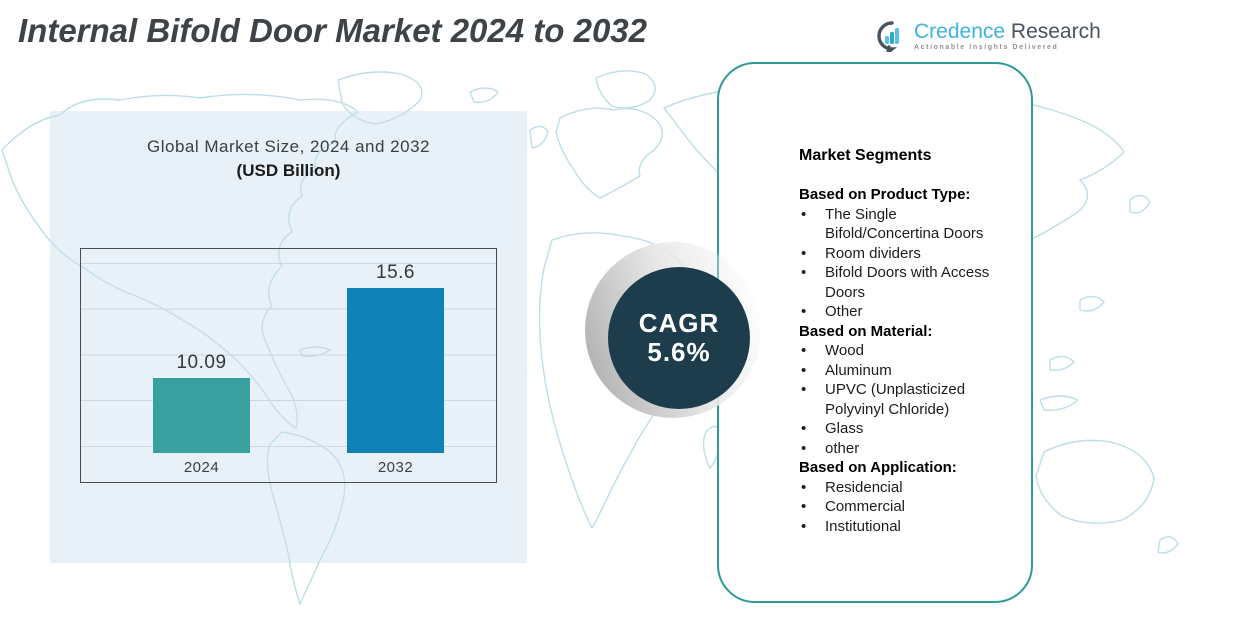 Image resolution: width=1236 pixels, height=617 pixels. Describe the element at coordinates (906, 351) in the screenshot. I see `segment-item: Wood` at that location.